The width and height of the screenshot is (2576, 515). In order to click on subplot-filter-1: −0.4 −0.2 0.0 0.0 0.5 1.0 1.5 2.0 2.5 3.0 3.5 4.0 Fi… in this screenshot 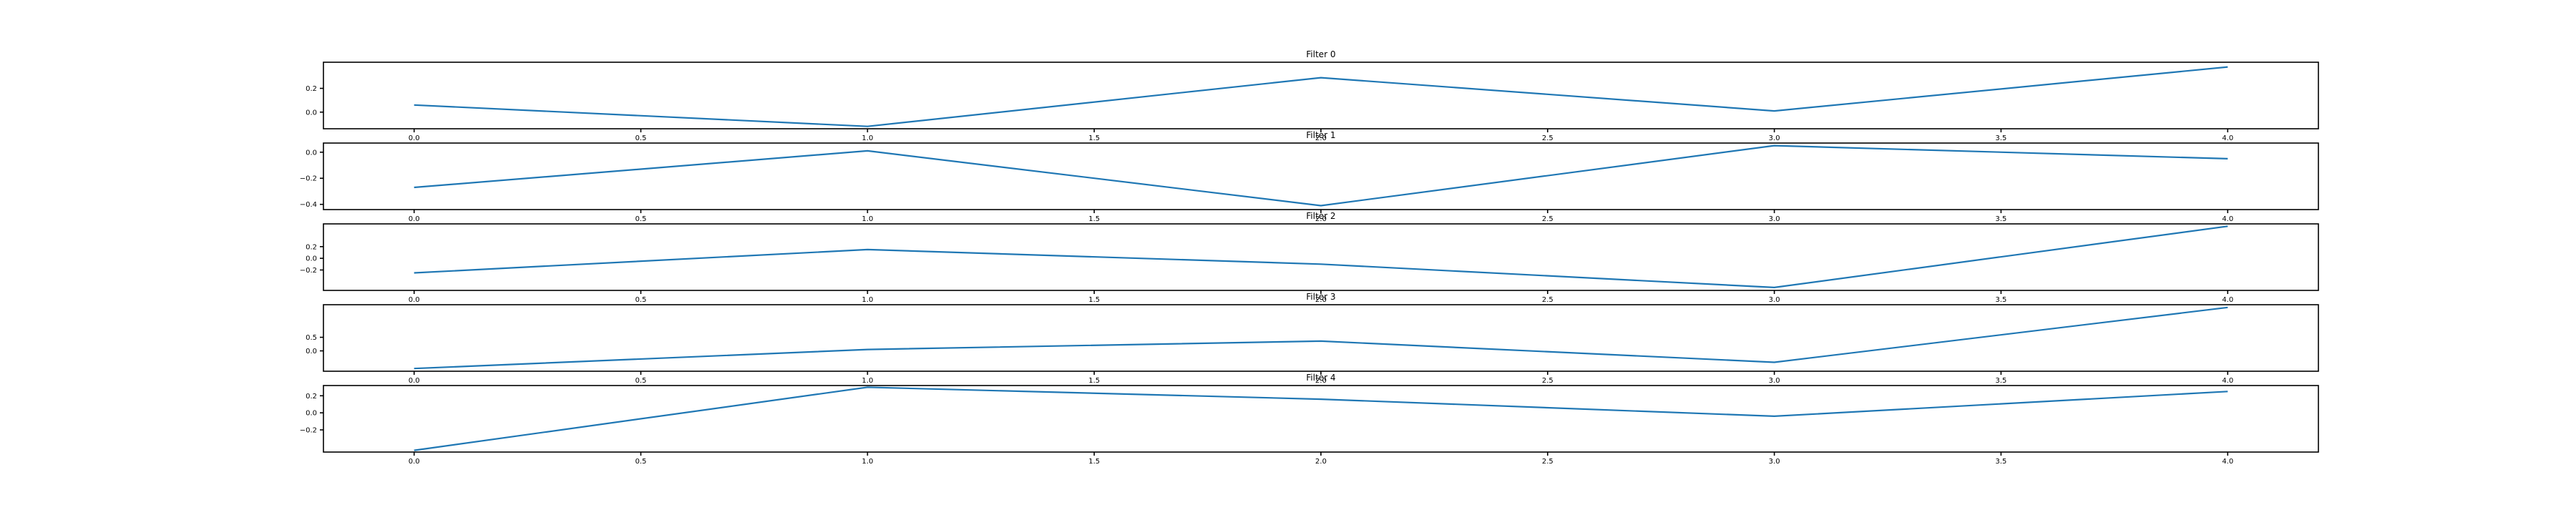, I will do `click(1309, 176)`.